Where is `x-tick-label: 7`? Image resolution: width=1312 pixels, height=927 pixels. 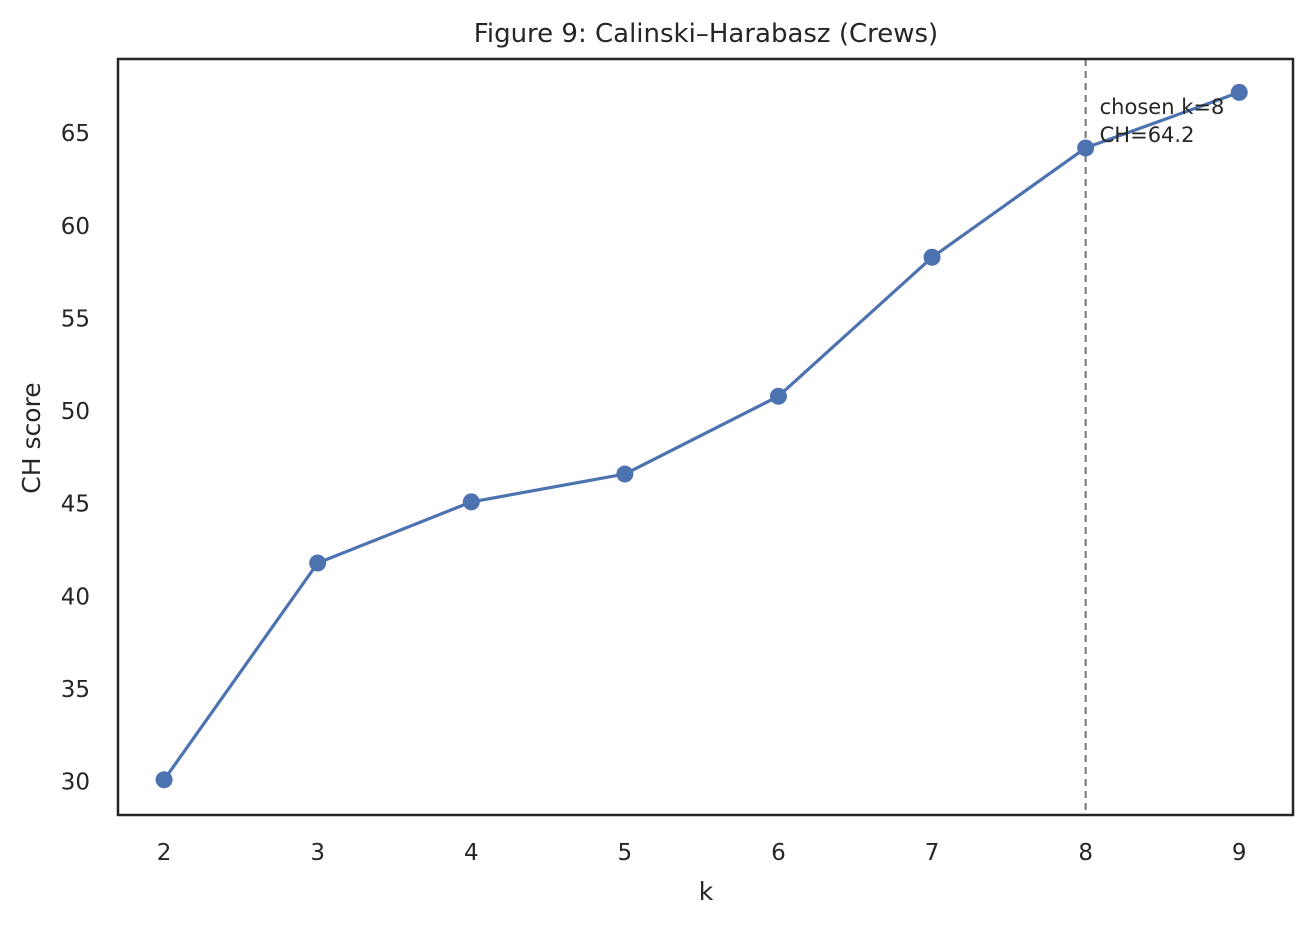 x-tick-label: 7 is located at coordinates (932, 853).